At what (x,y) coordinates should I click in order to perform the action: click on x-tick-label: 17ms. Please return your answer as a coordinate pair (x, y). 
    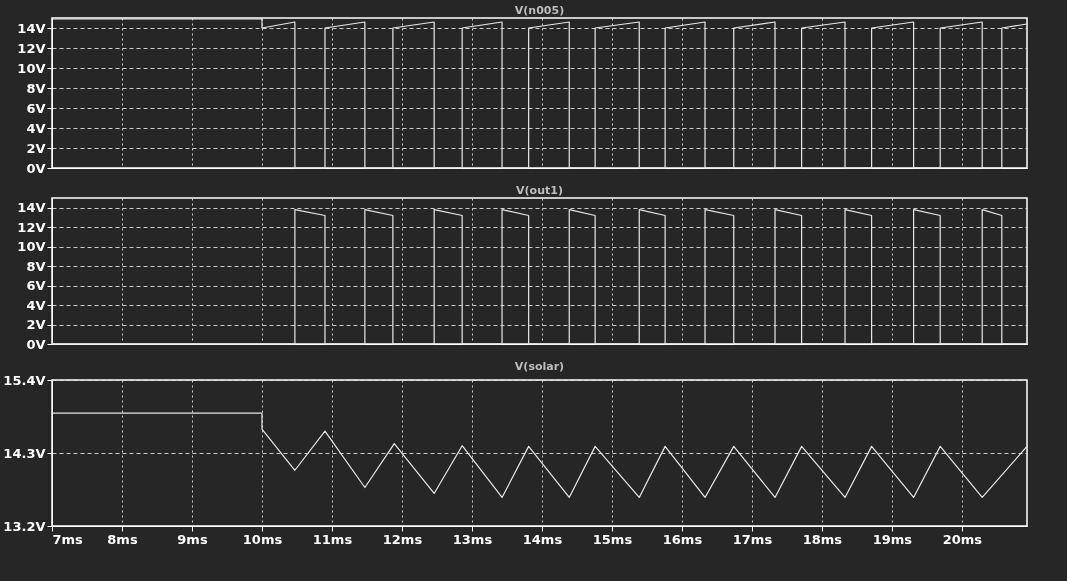
    Looking at the image, I should click on (752, 539).